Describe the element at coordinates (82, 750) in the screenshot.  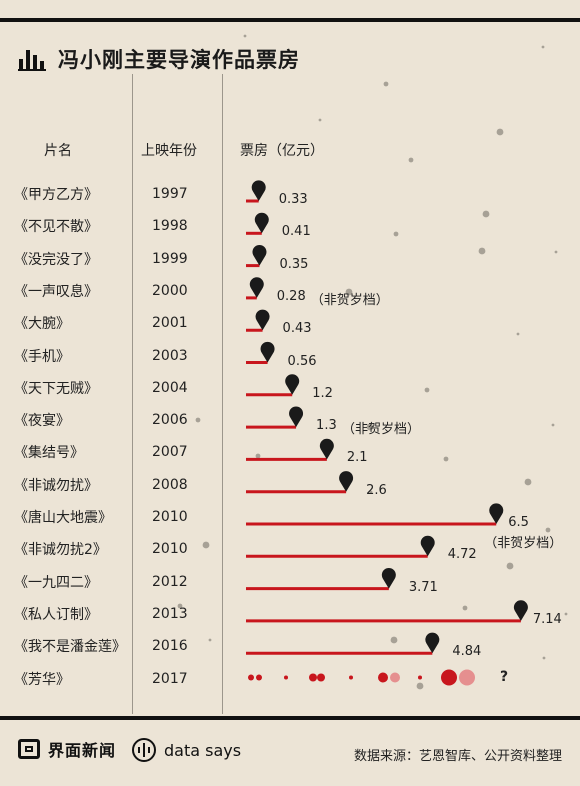
I see `brand-name: 界面新闻` at that location.